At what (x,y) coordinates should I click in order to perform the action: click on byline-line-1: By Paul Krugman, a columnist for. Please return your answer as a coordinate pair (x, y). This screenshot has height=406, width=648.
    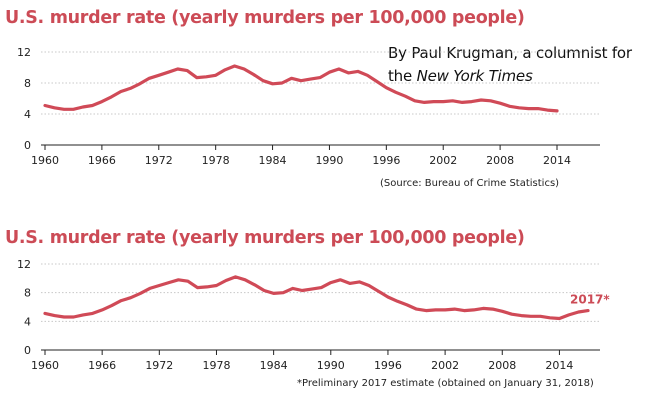
    Looking at the image, I should click on (510, 53).